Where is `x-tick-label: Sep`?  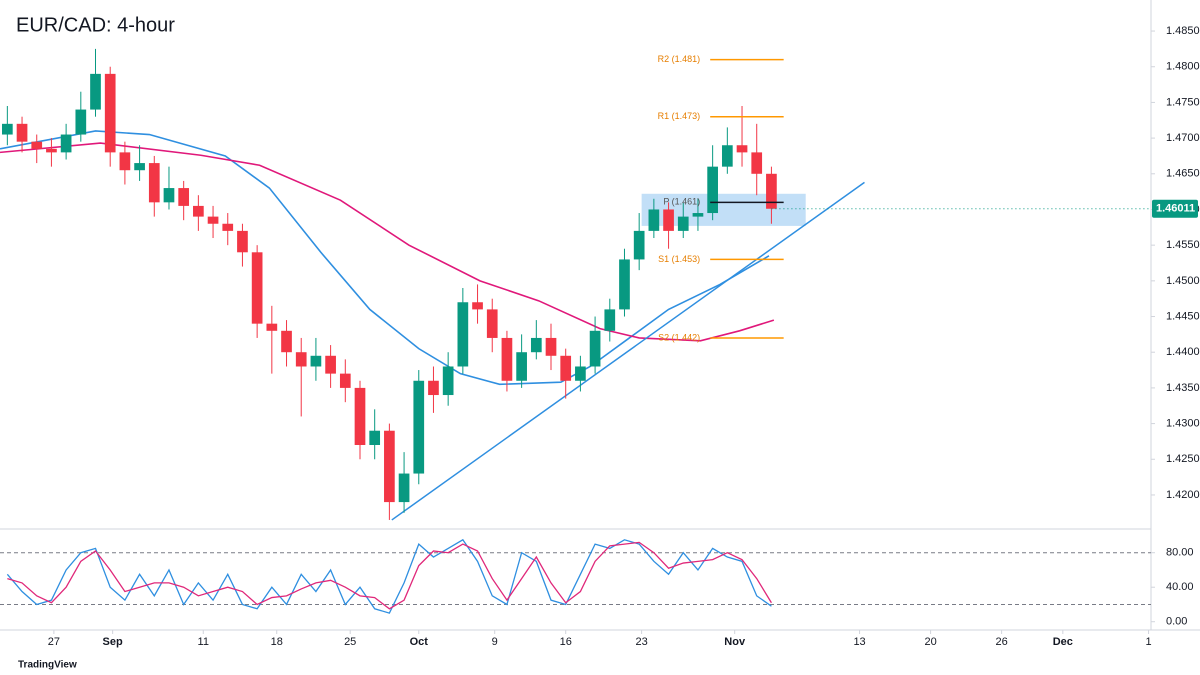
x-tick-label: Sep is located at coordinates (113, 642).